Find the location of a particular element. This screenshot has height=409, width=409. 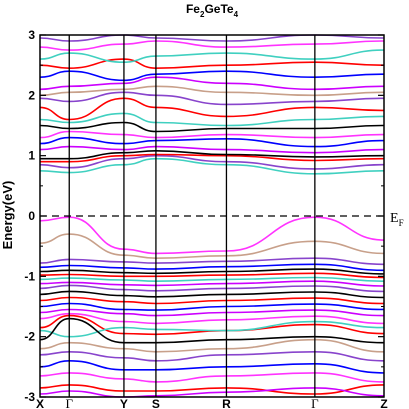

y-tick-label-7: 3 is located at coordinates (31, 35).